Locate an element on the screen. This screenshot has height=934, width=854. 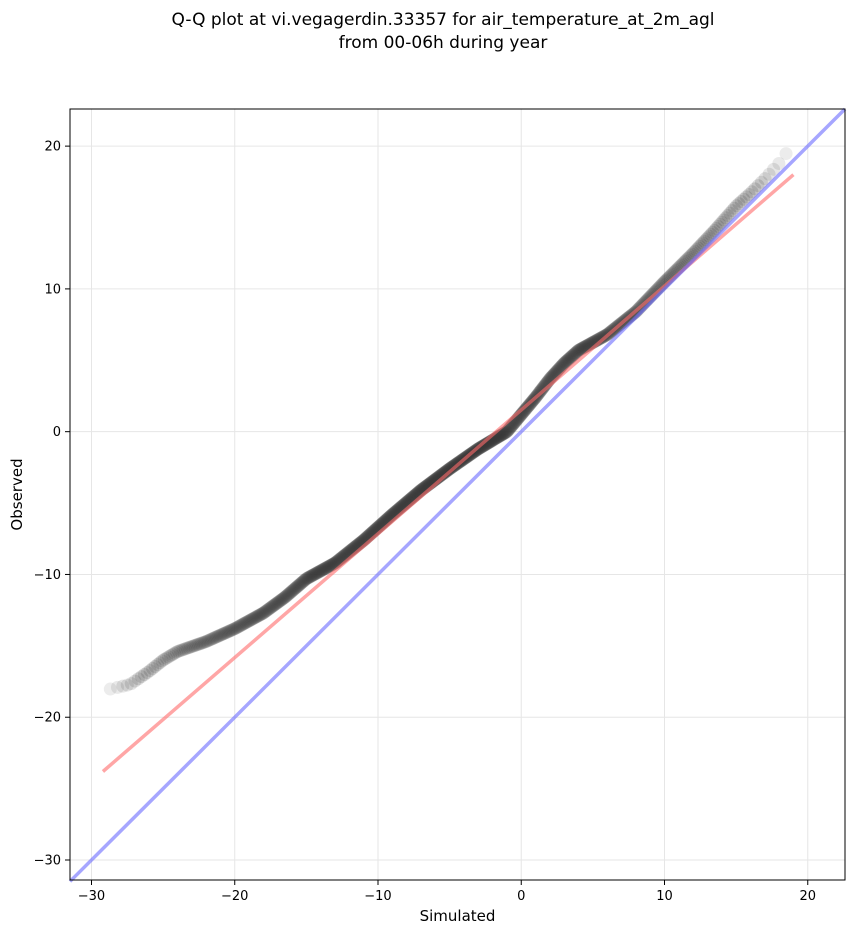
x-tick-label: 0 is located at coordinates (521, 896).